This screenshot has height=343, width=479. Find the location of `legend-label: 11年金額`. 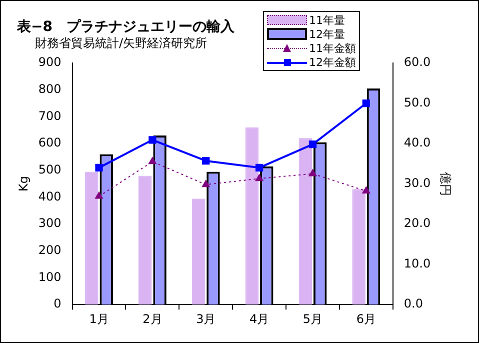

legend-label: 11年金額 is located at coordinates (332, 48).